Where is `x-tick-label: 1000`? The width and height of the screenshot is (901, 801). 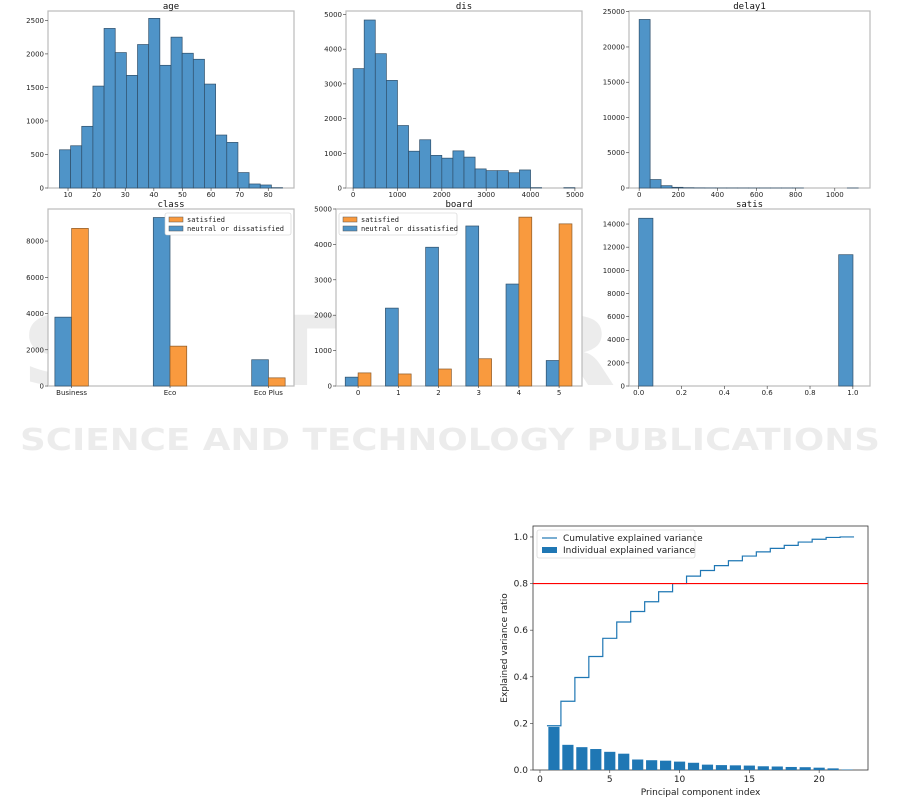 x-tick-label: 1000 is located at coordinates (835, 195).